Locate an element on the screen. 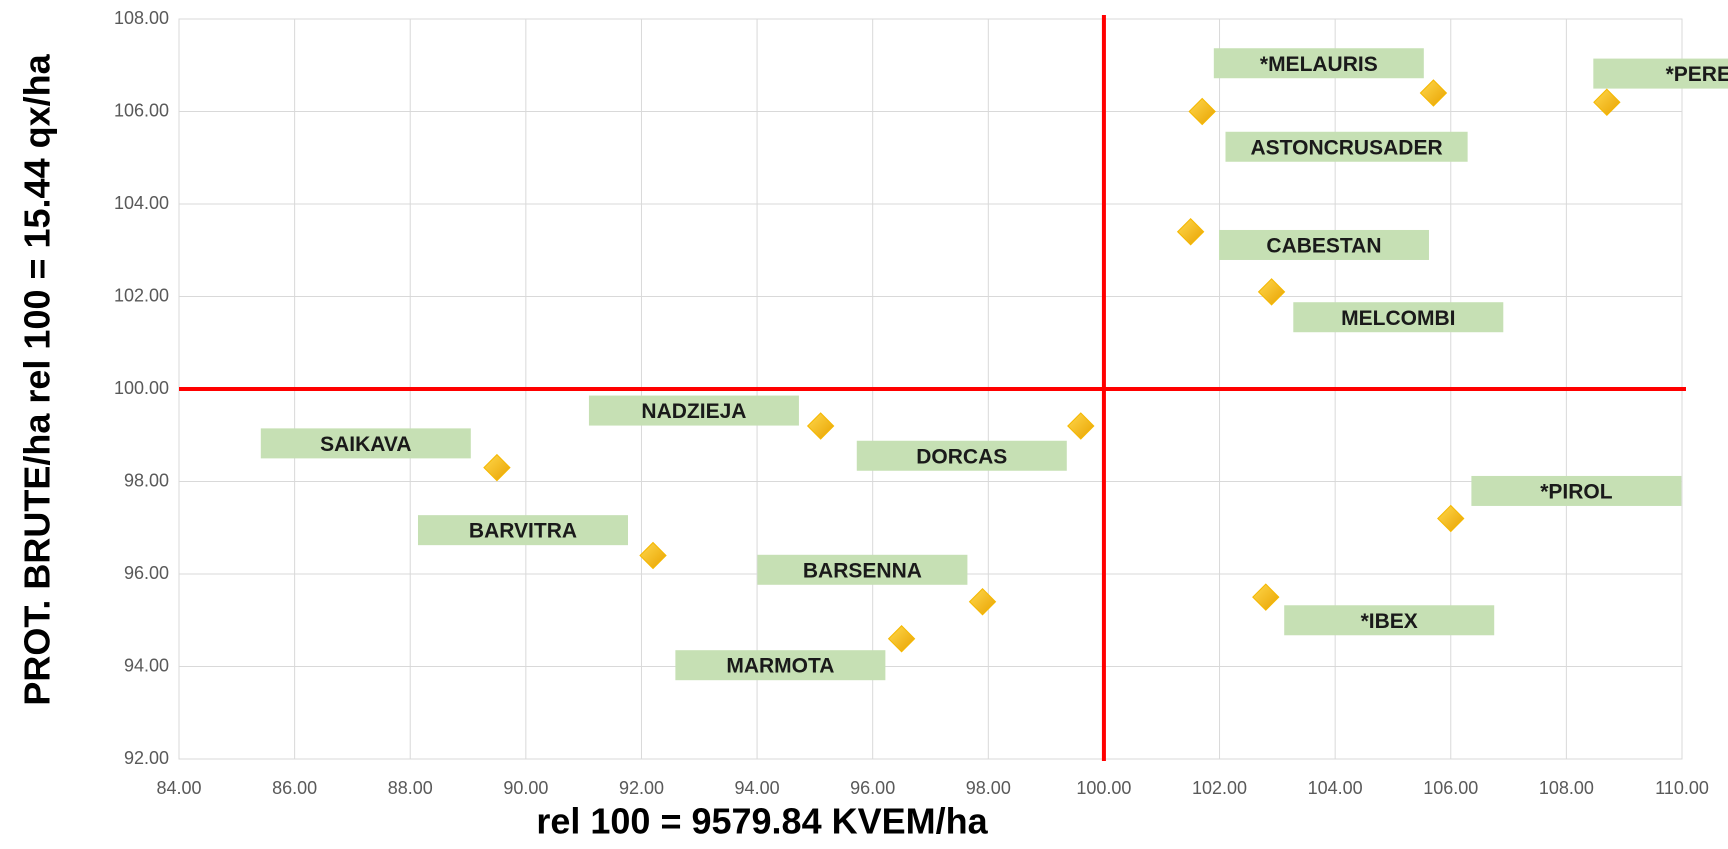  x-tick-label: 86.00 is located at coordinates (294, 788).